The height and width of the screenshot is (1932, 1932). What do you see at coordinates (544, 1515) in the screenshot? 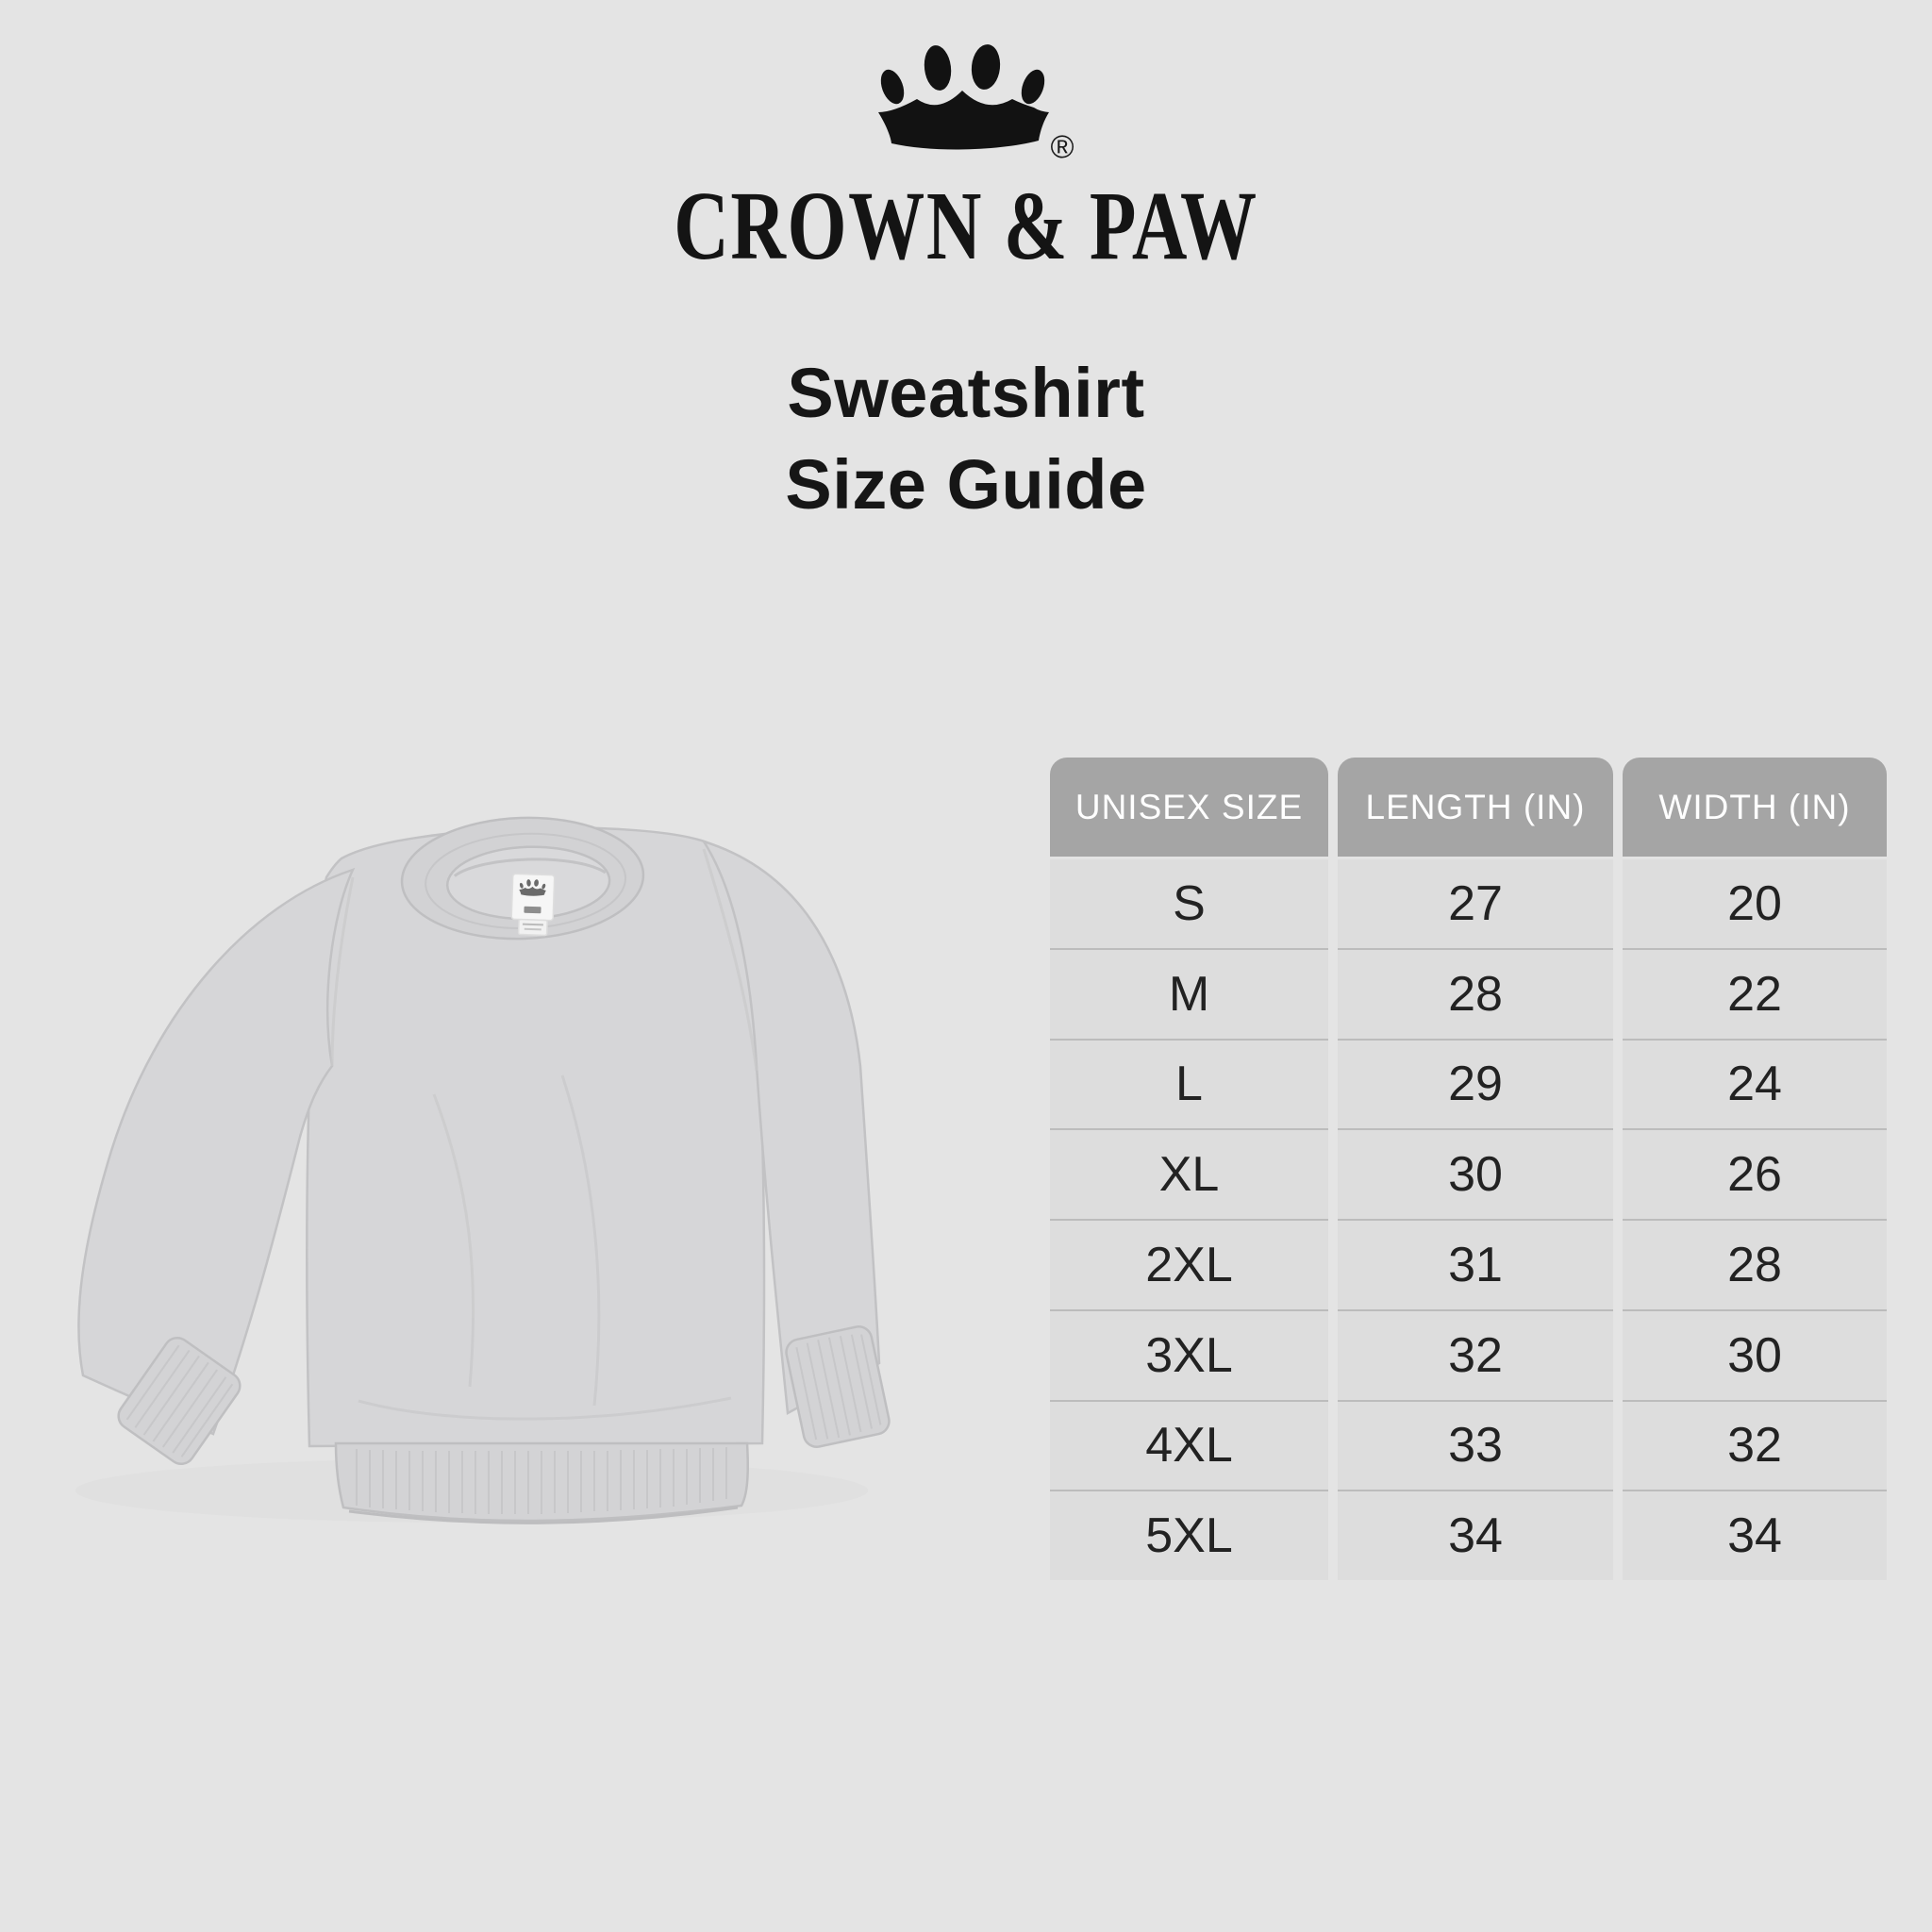
I see `hem-line` at bounding box center [544, 1515].